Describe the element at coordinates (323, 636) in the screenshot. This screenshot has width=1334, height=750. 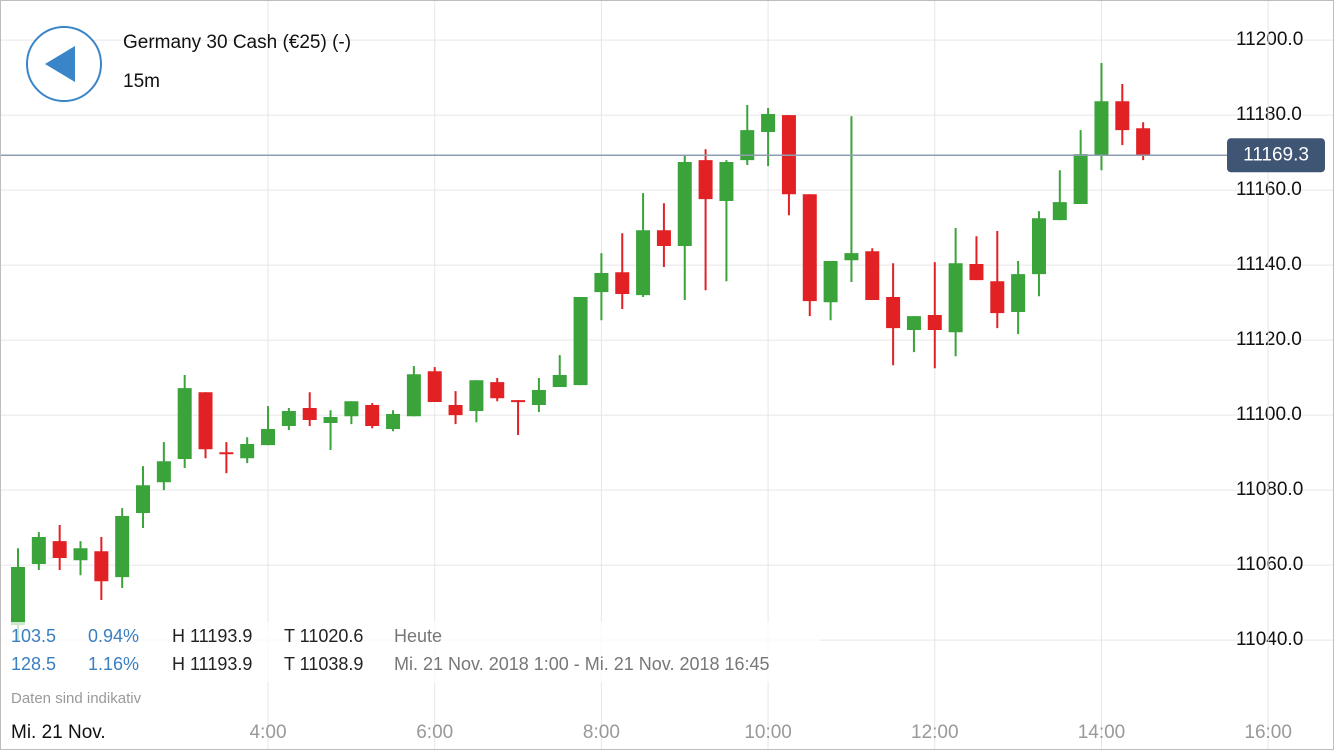
I see `stat-text: T 11020.6` at that location.